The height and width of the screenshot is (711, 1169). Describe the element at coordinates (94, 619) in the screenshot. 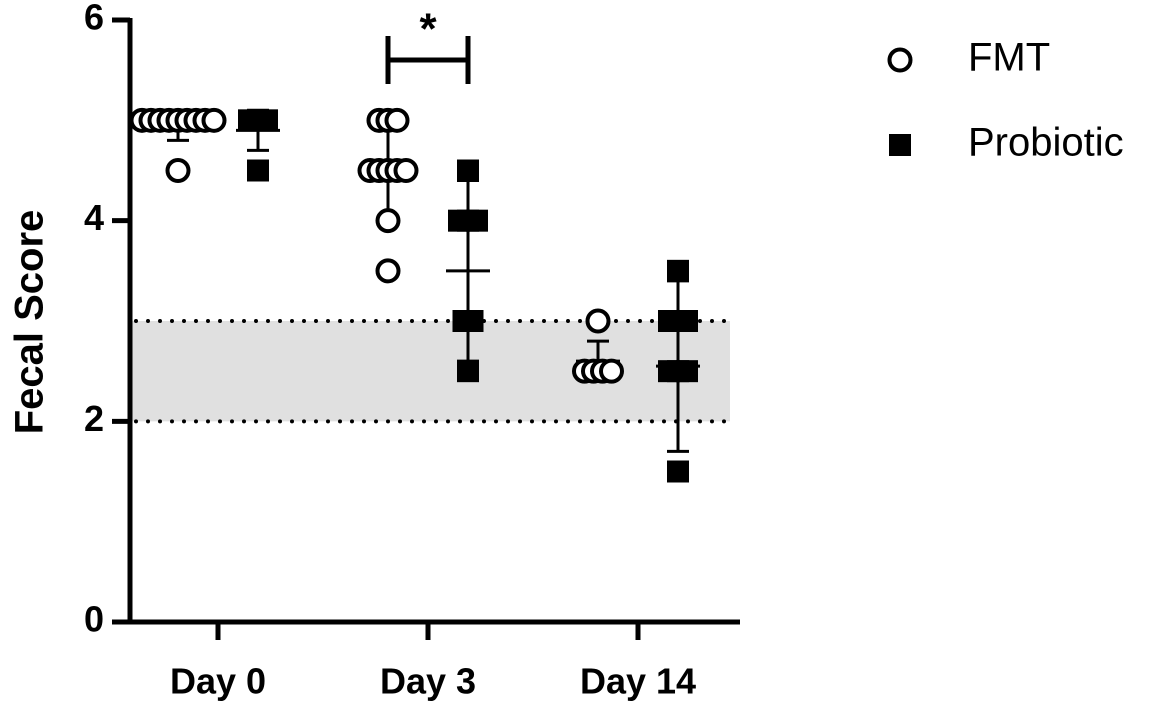

I see `y-tick-label: 0` at that location.